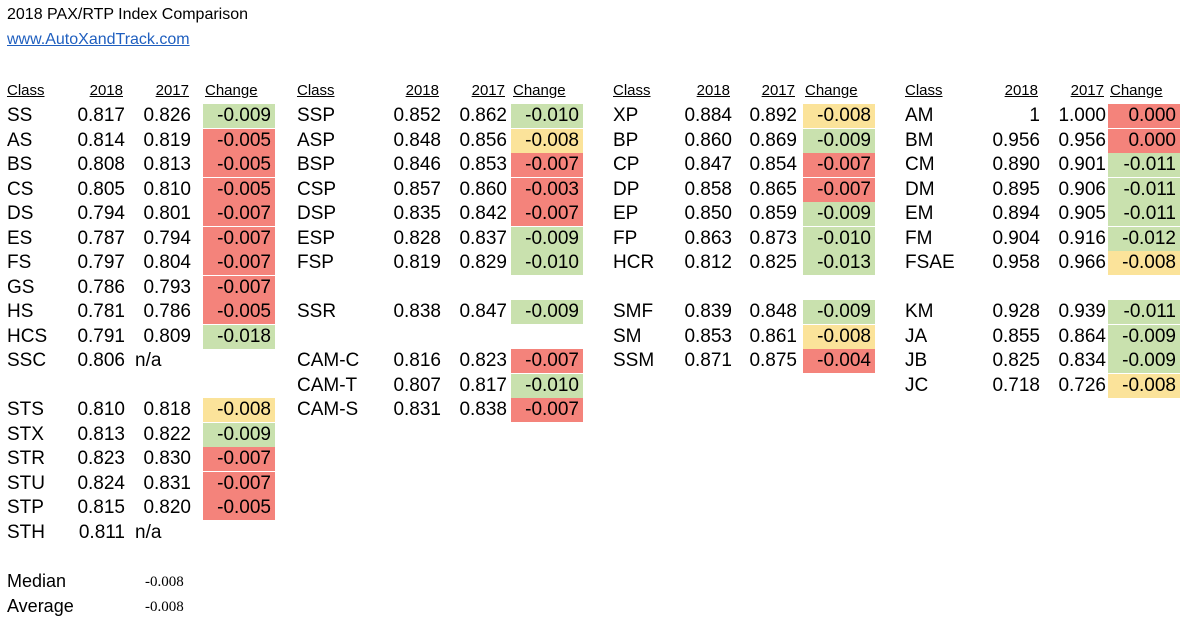 This screenshot has width=1200, height=626. Describe the element at coordinates (327, 385) in the screenshot. I see `class-cell: CAM-T` at that location.